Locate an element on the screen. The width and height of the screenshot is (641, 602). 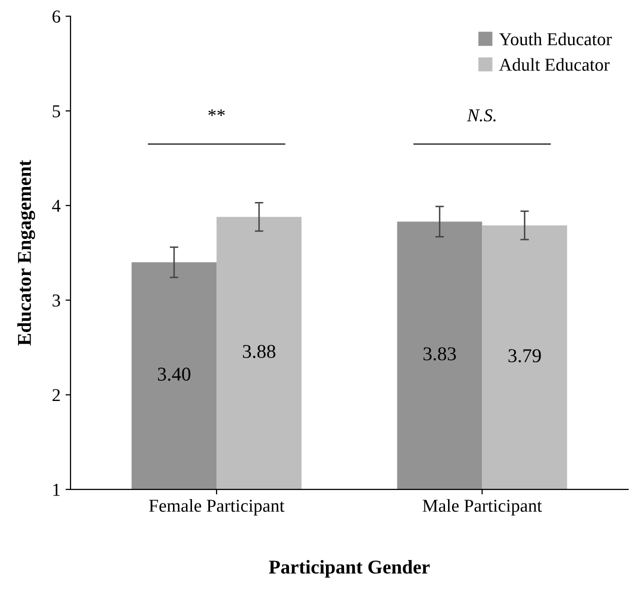
x-axis-title: Participant Gender is located at coordinates (349, 569).